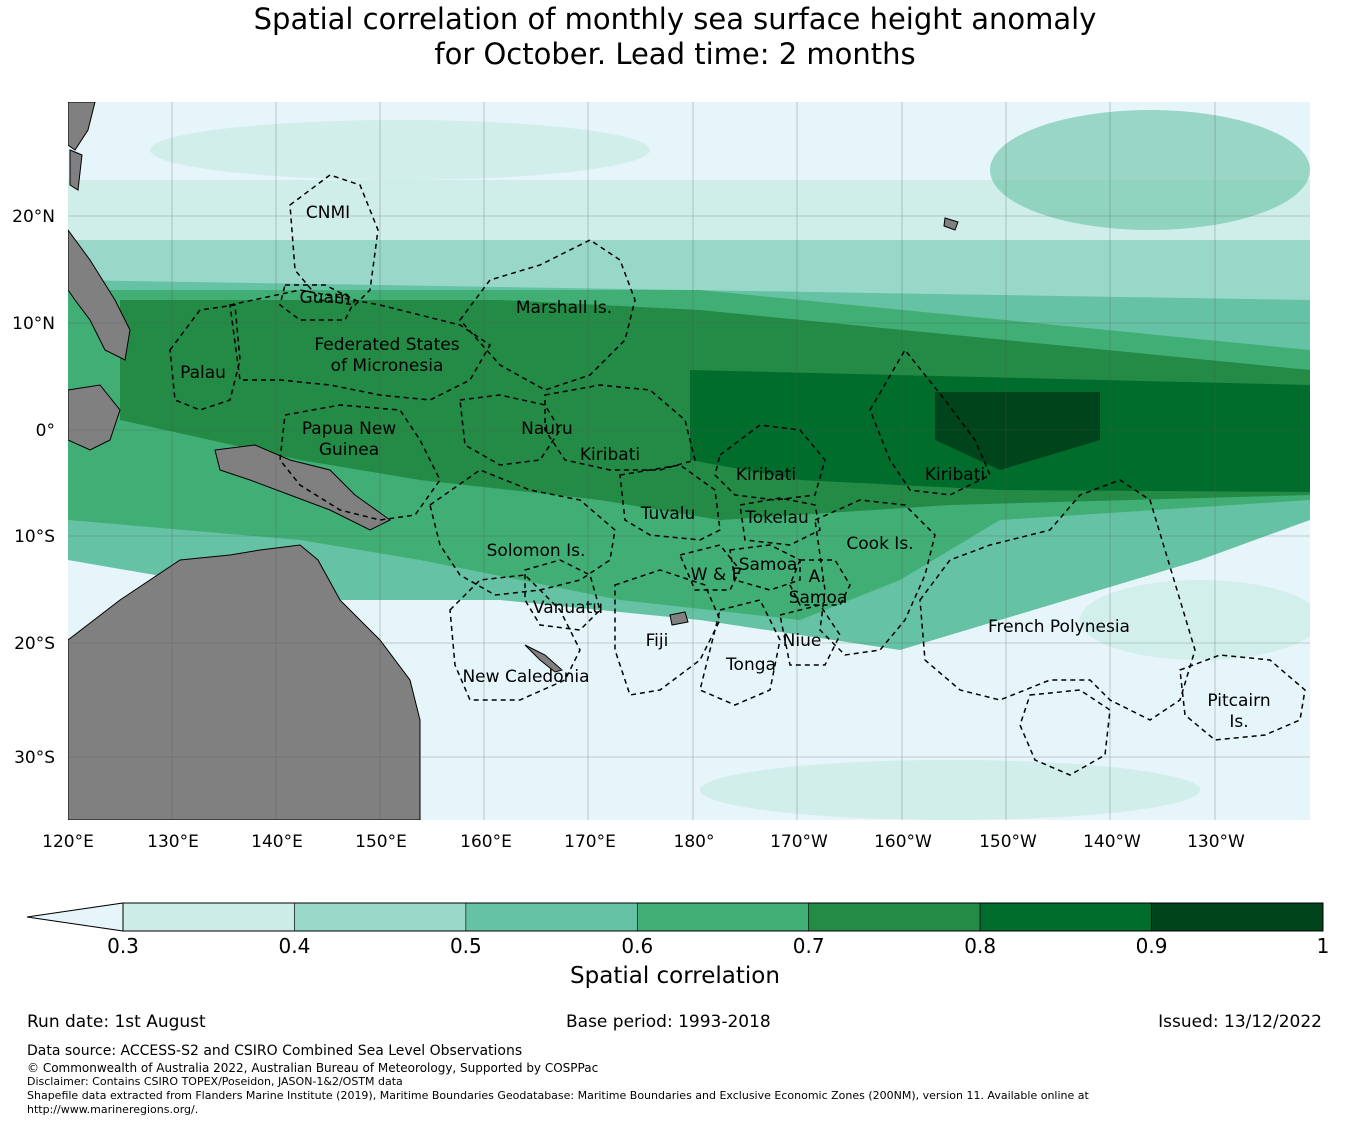 The height and width of the screenshot is (1125, 1350). What do you see at coordinates (980, 946) in the screenshot?
I see `colorbar-tick-label: 0.8` at bounding box center [980, 946].